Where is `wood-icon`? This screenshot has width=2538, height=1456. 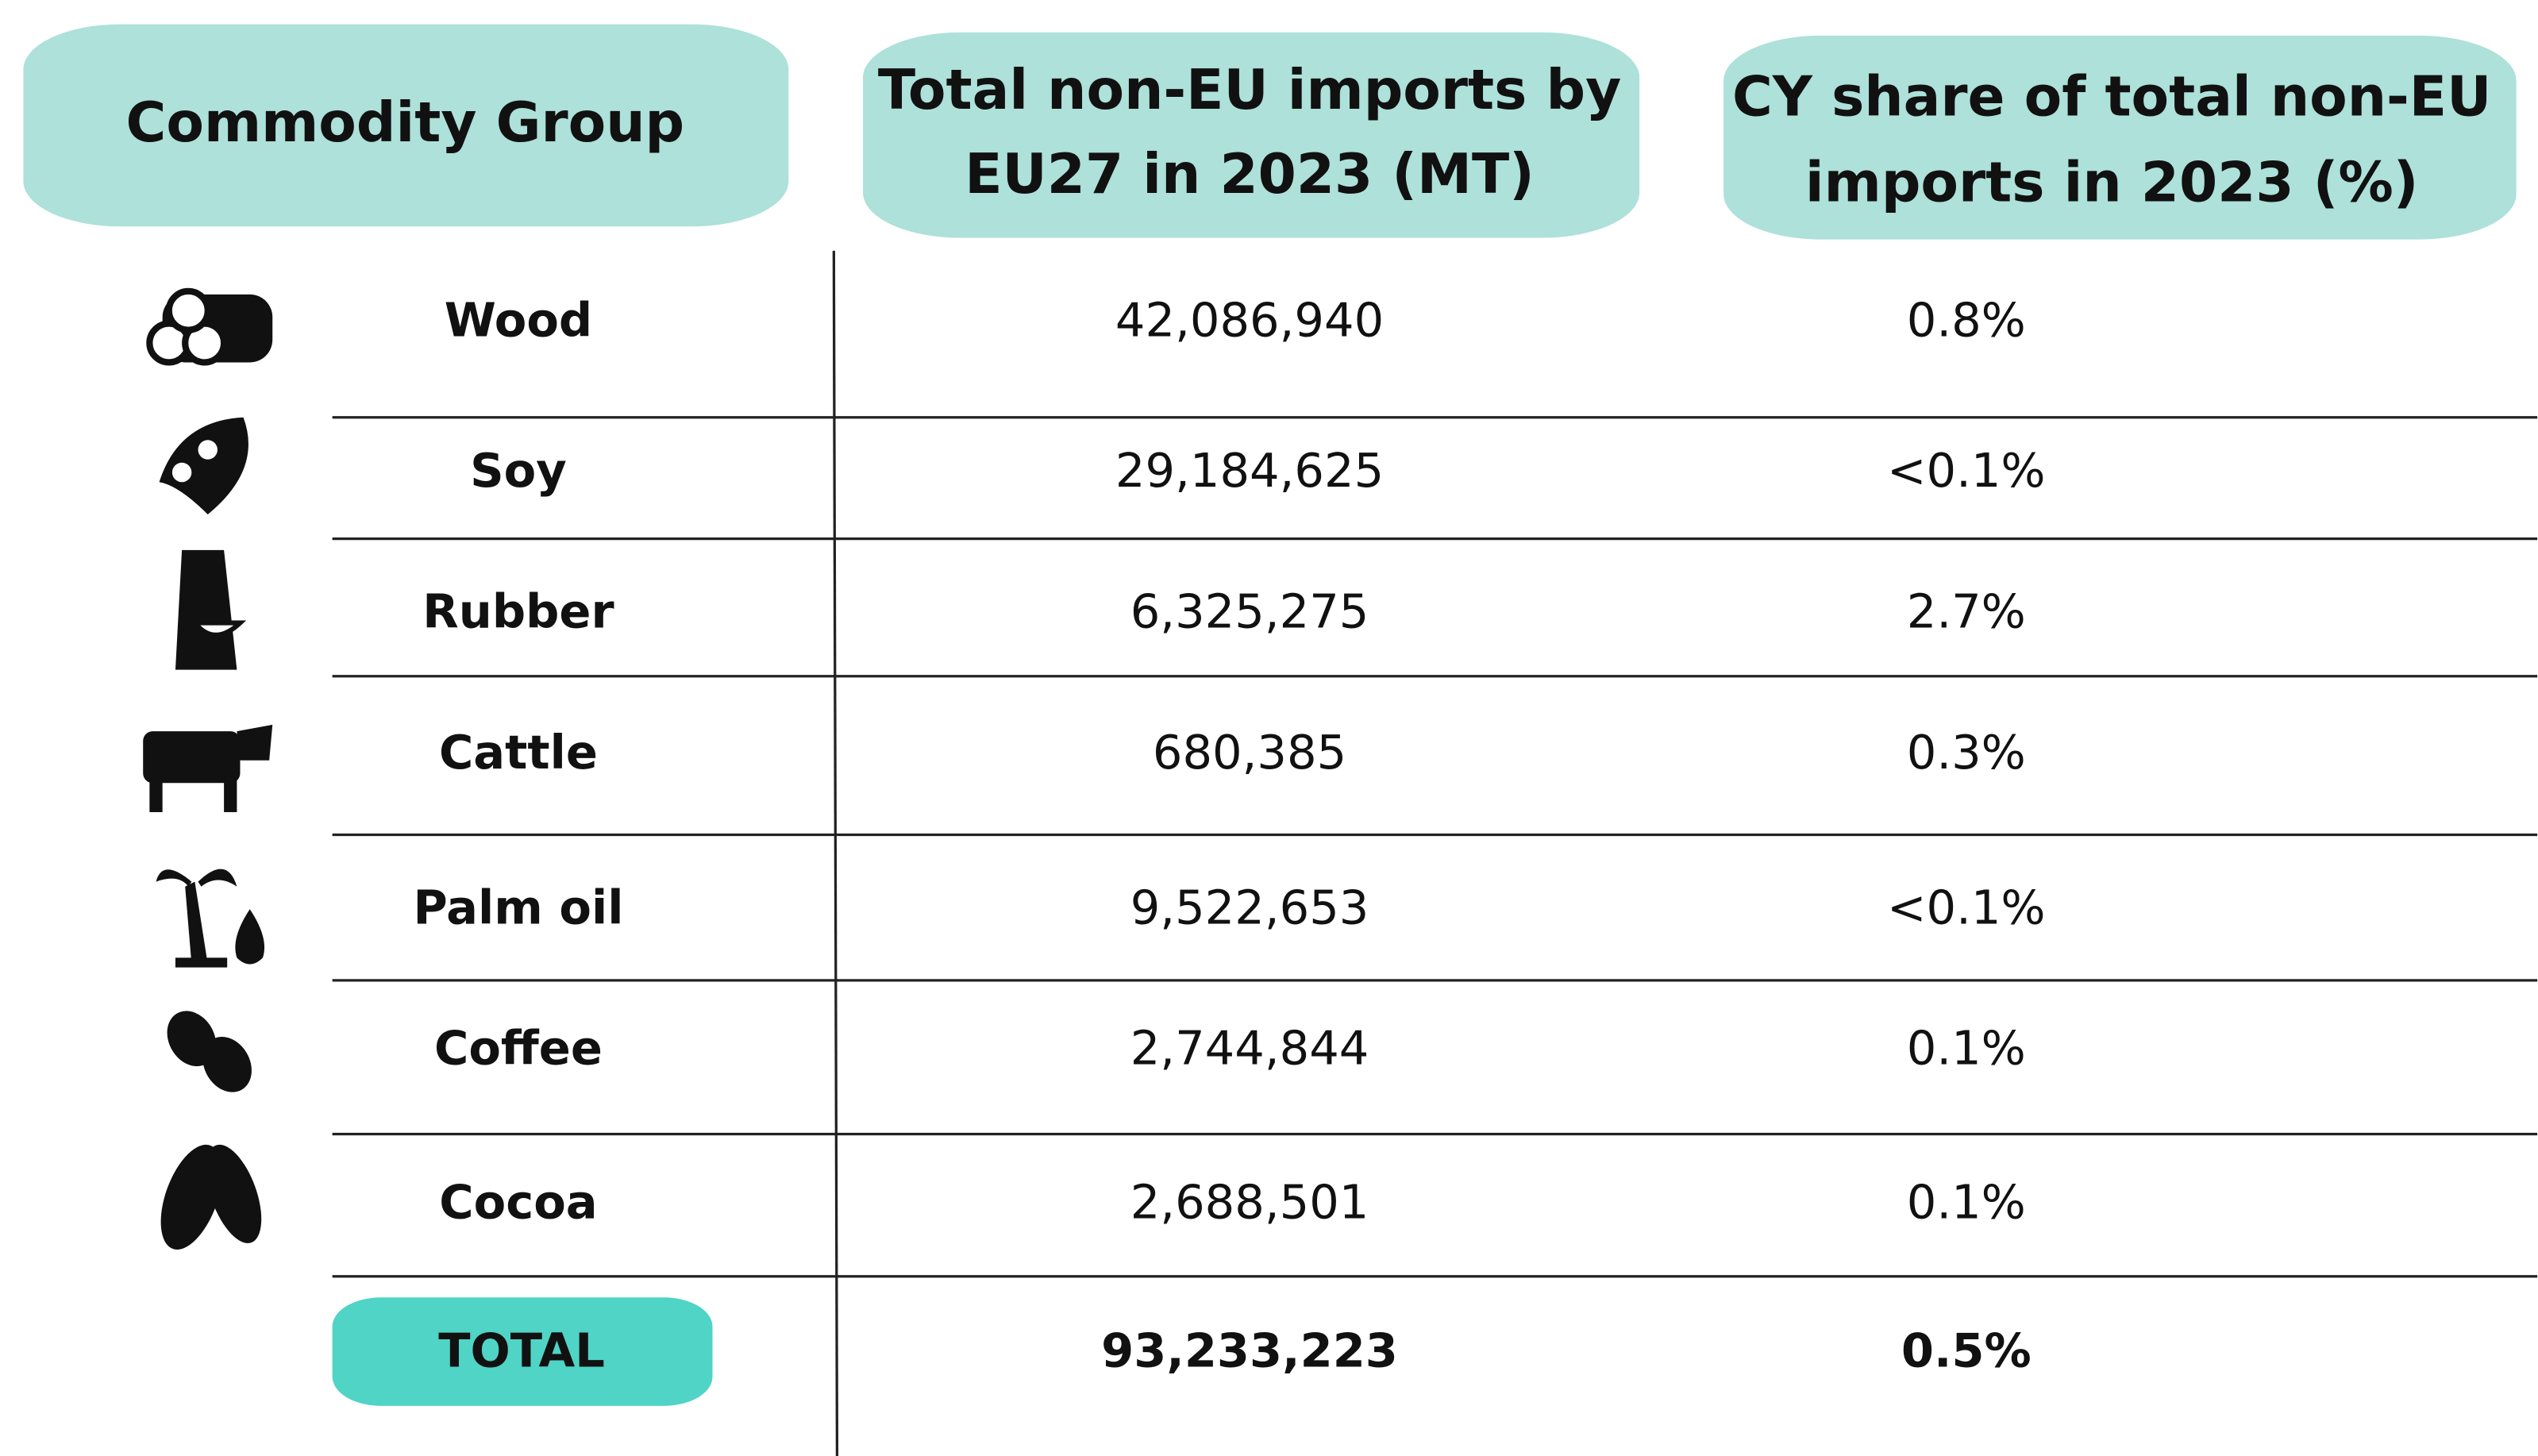
wood-icon is located at coordinates (209, 326).